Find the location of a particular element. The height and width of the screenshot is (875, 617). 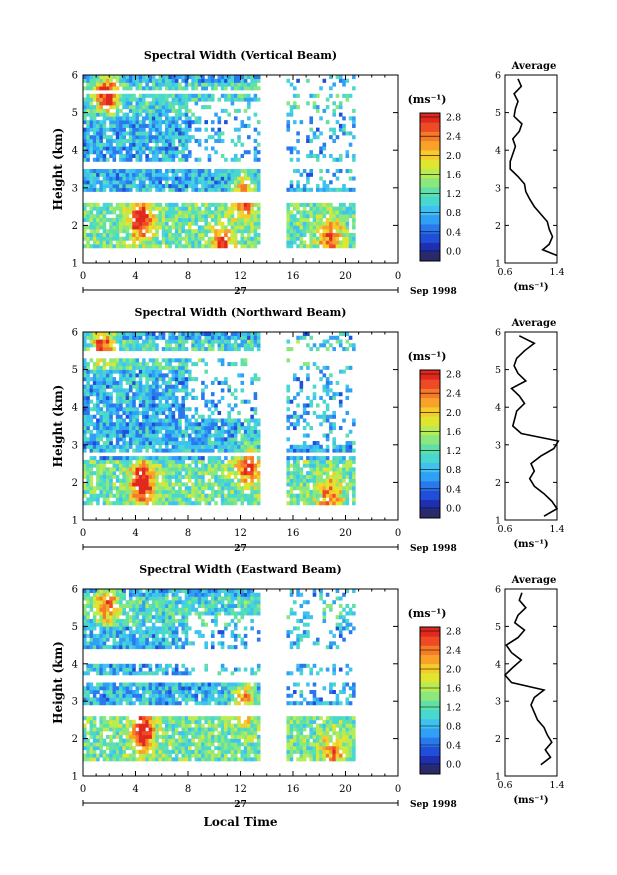

month-label: Sep 1998 is located at coordinates (433, 292).